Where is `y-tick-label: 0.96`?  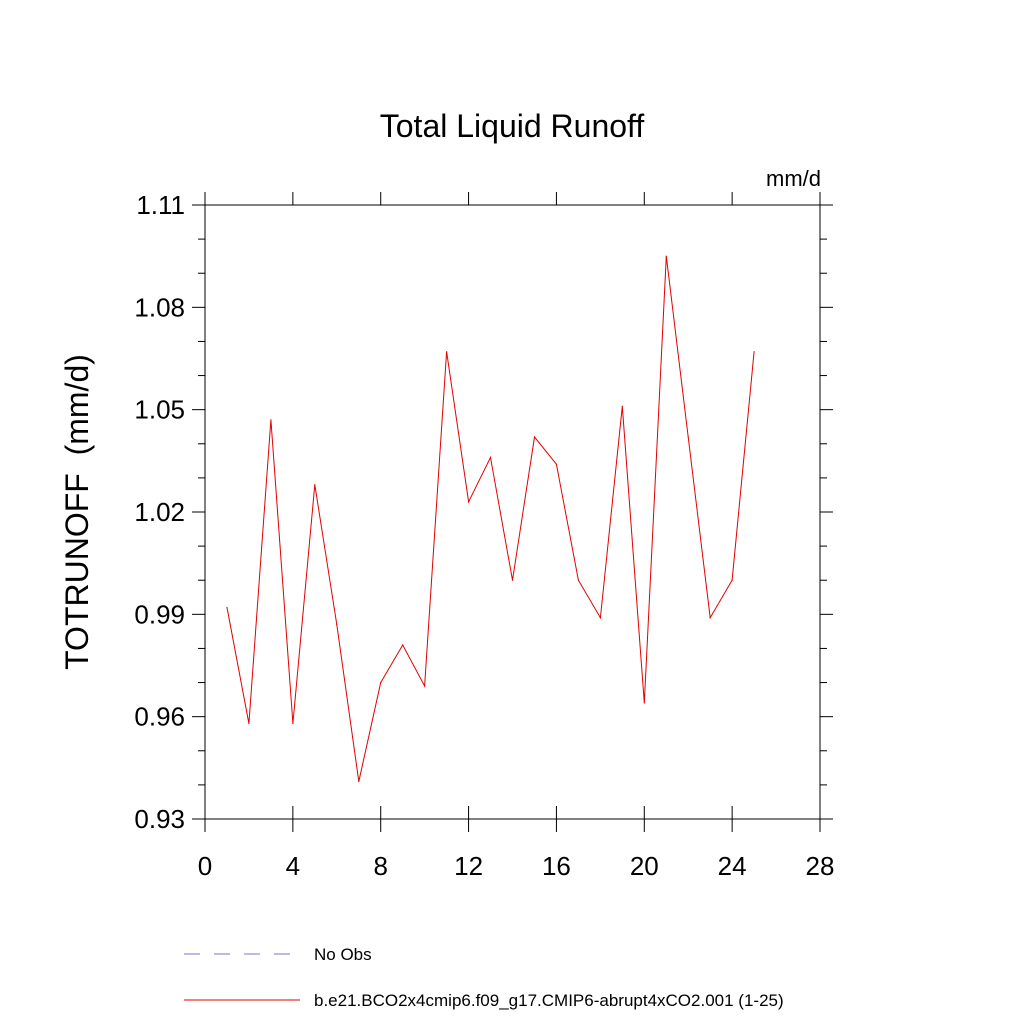
y-tick-label: 0.96 is located at coordinates (159, 717).